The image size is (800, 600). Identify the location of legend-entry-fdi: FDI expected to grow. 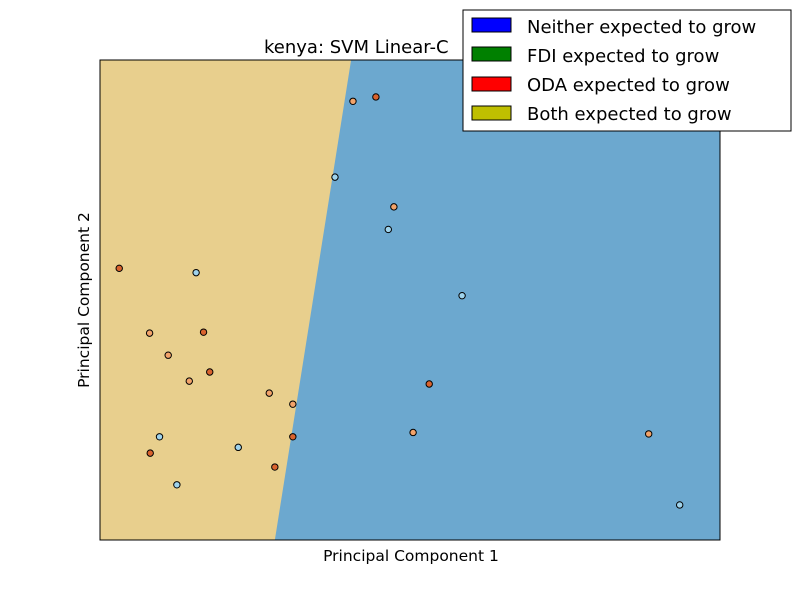
(595, 56).